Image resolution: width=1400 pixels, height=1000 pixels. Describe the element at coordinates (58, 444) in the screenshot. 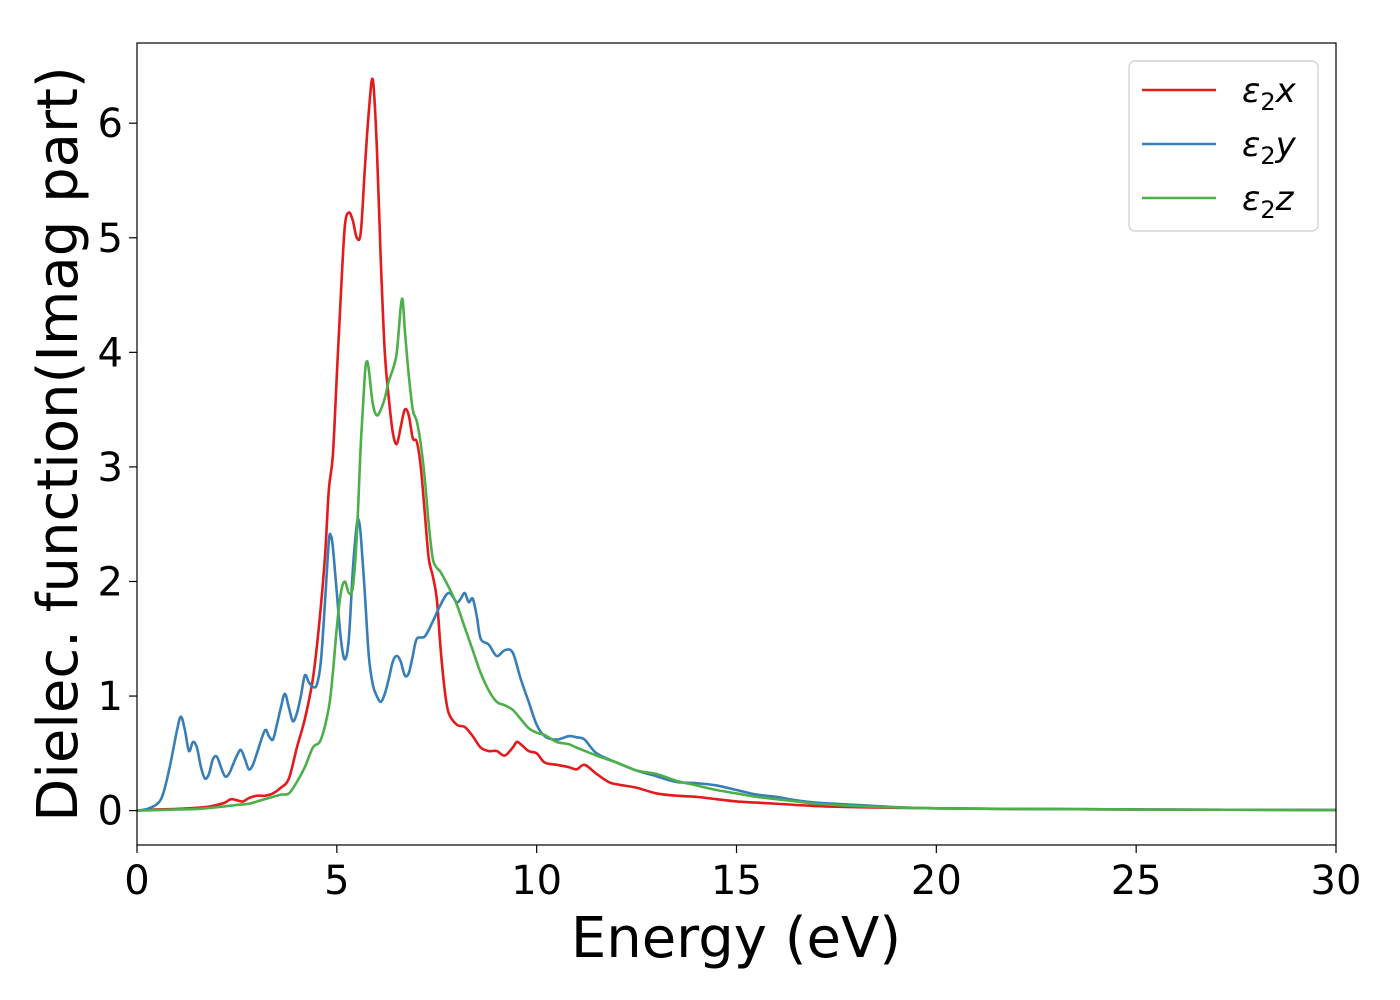

I see `y-axis-title: Dielec. function(Imag part)` at that location.